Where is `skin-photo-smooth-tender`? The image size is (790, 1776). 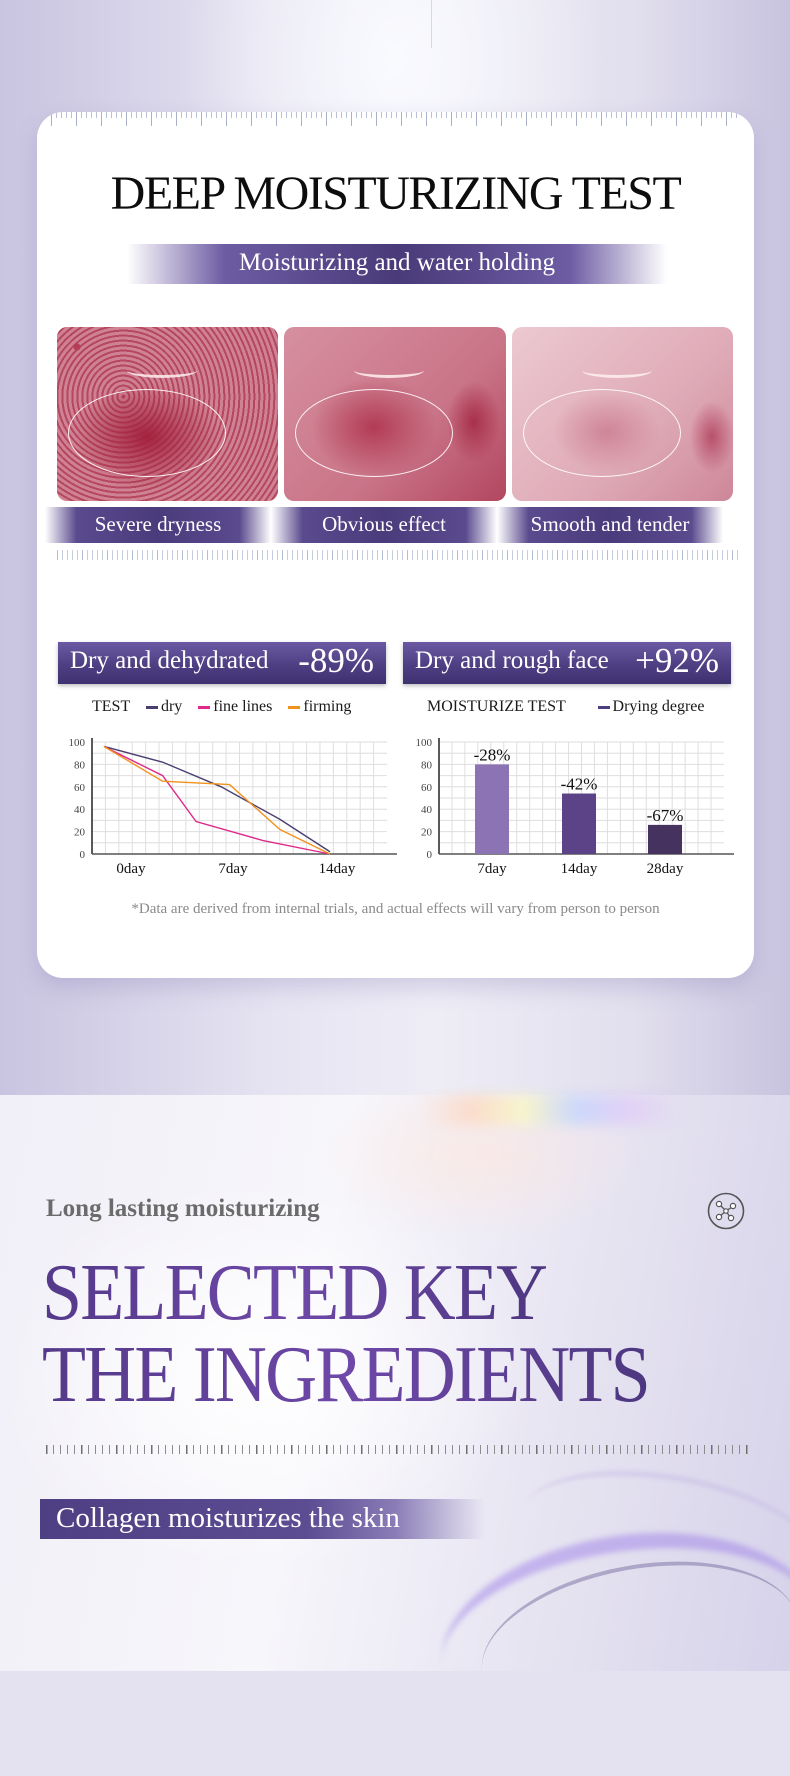
skin-photo-smooth-tender is located at coordinates (622, 414).